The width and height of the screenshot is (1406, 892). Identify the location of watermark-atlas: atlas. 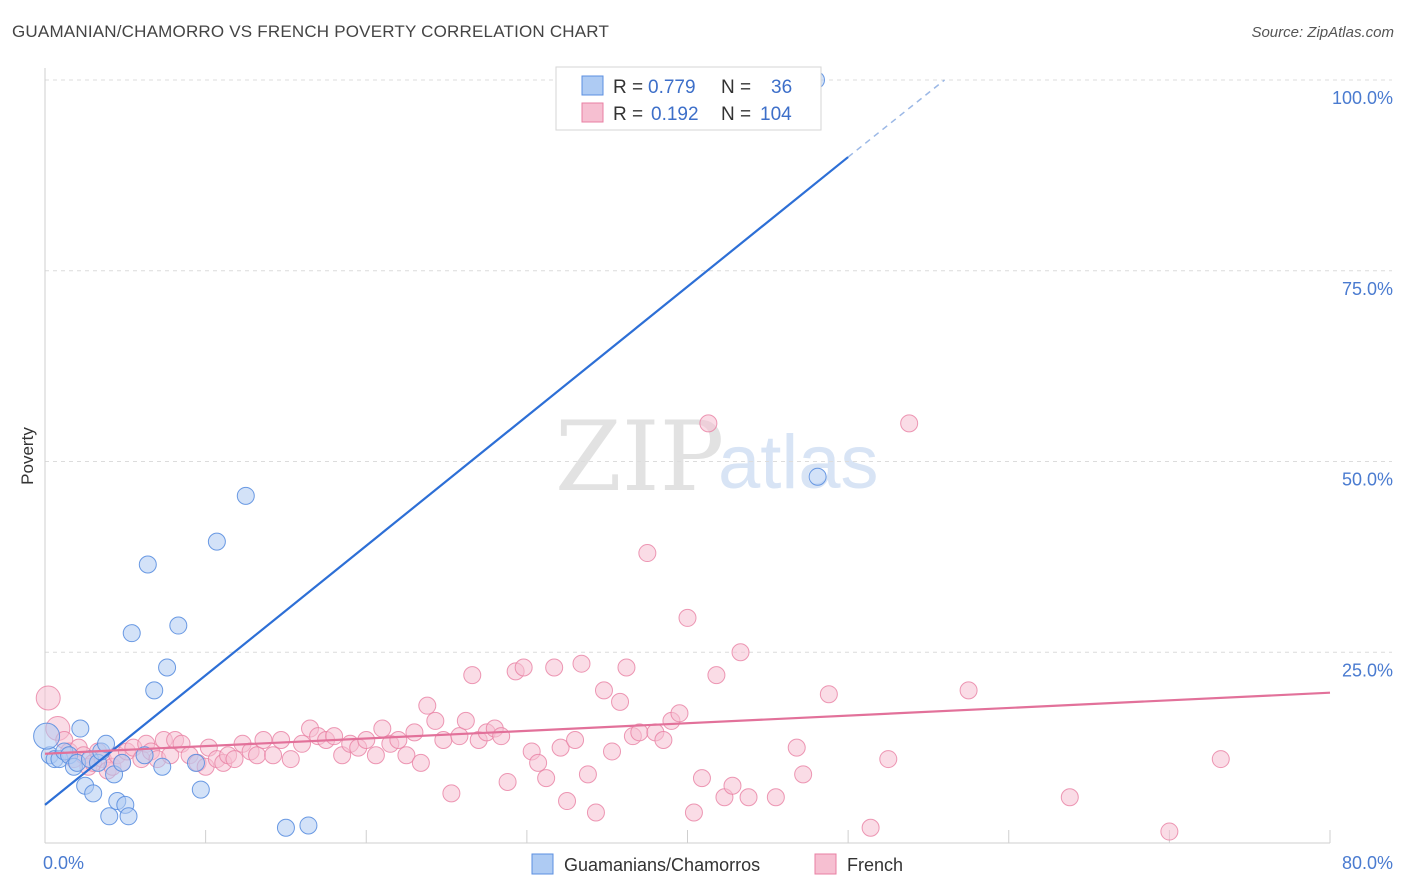
(798, 462).